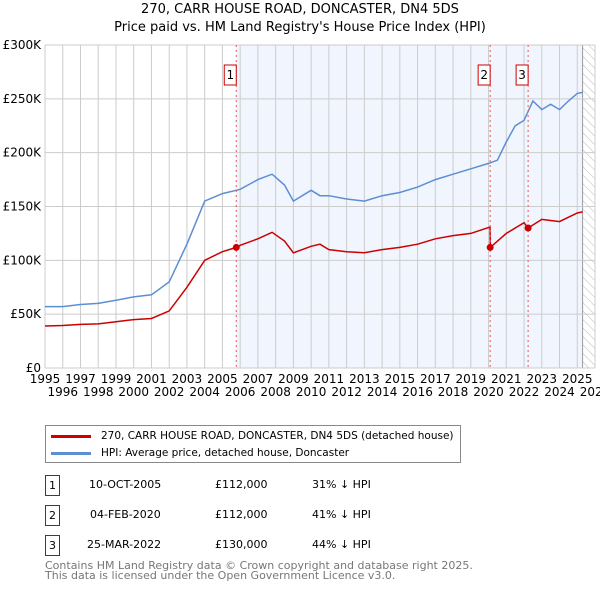  I want to click on sale-hpi: 44% ↓ HPI, so click(341, 544).